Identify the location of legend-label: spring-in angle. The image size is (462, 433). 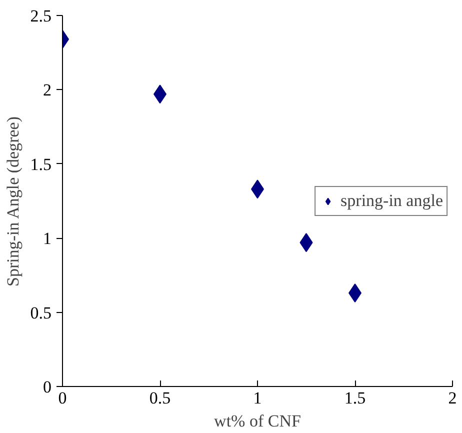
(391, 200).